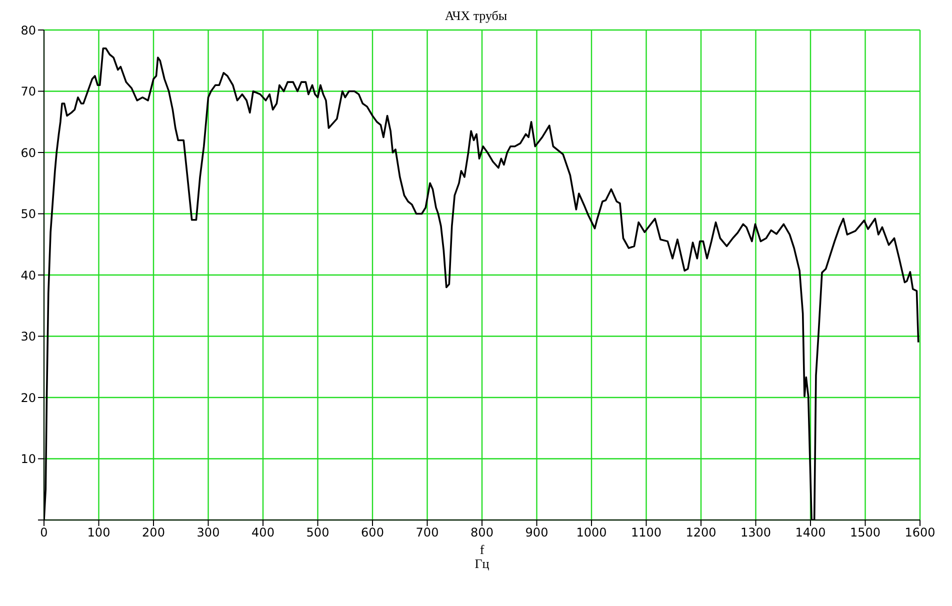 This screenshot has width=952, height=606. I want to click on x-tick-label: 100, so click(98, 533).